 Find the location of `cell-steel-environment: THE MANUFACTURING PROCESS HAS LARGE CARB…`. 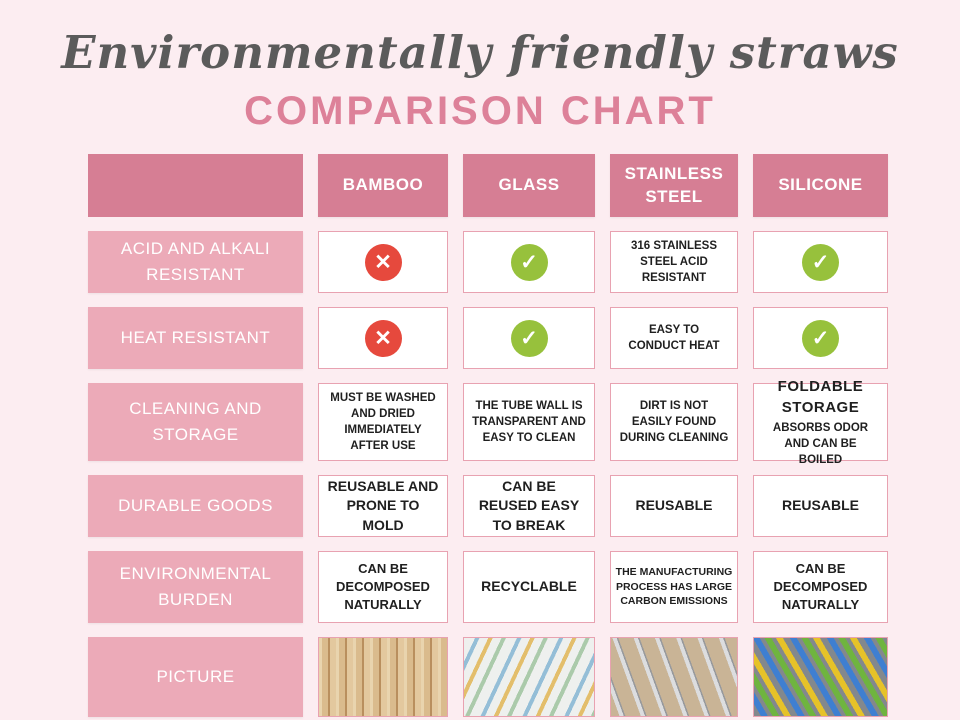

cell-steel-environment: THE MANUFACTURING PROCESS HAS LARGE CARB… is located at coordinates (674, 587).